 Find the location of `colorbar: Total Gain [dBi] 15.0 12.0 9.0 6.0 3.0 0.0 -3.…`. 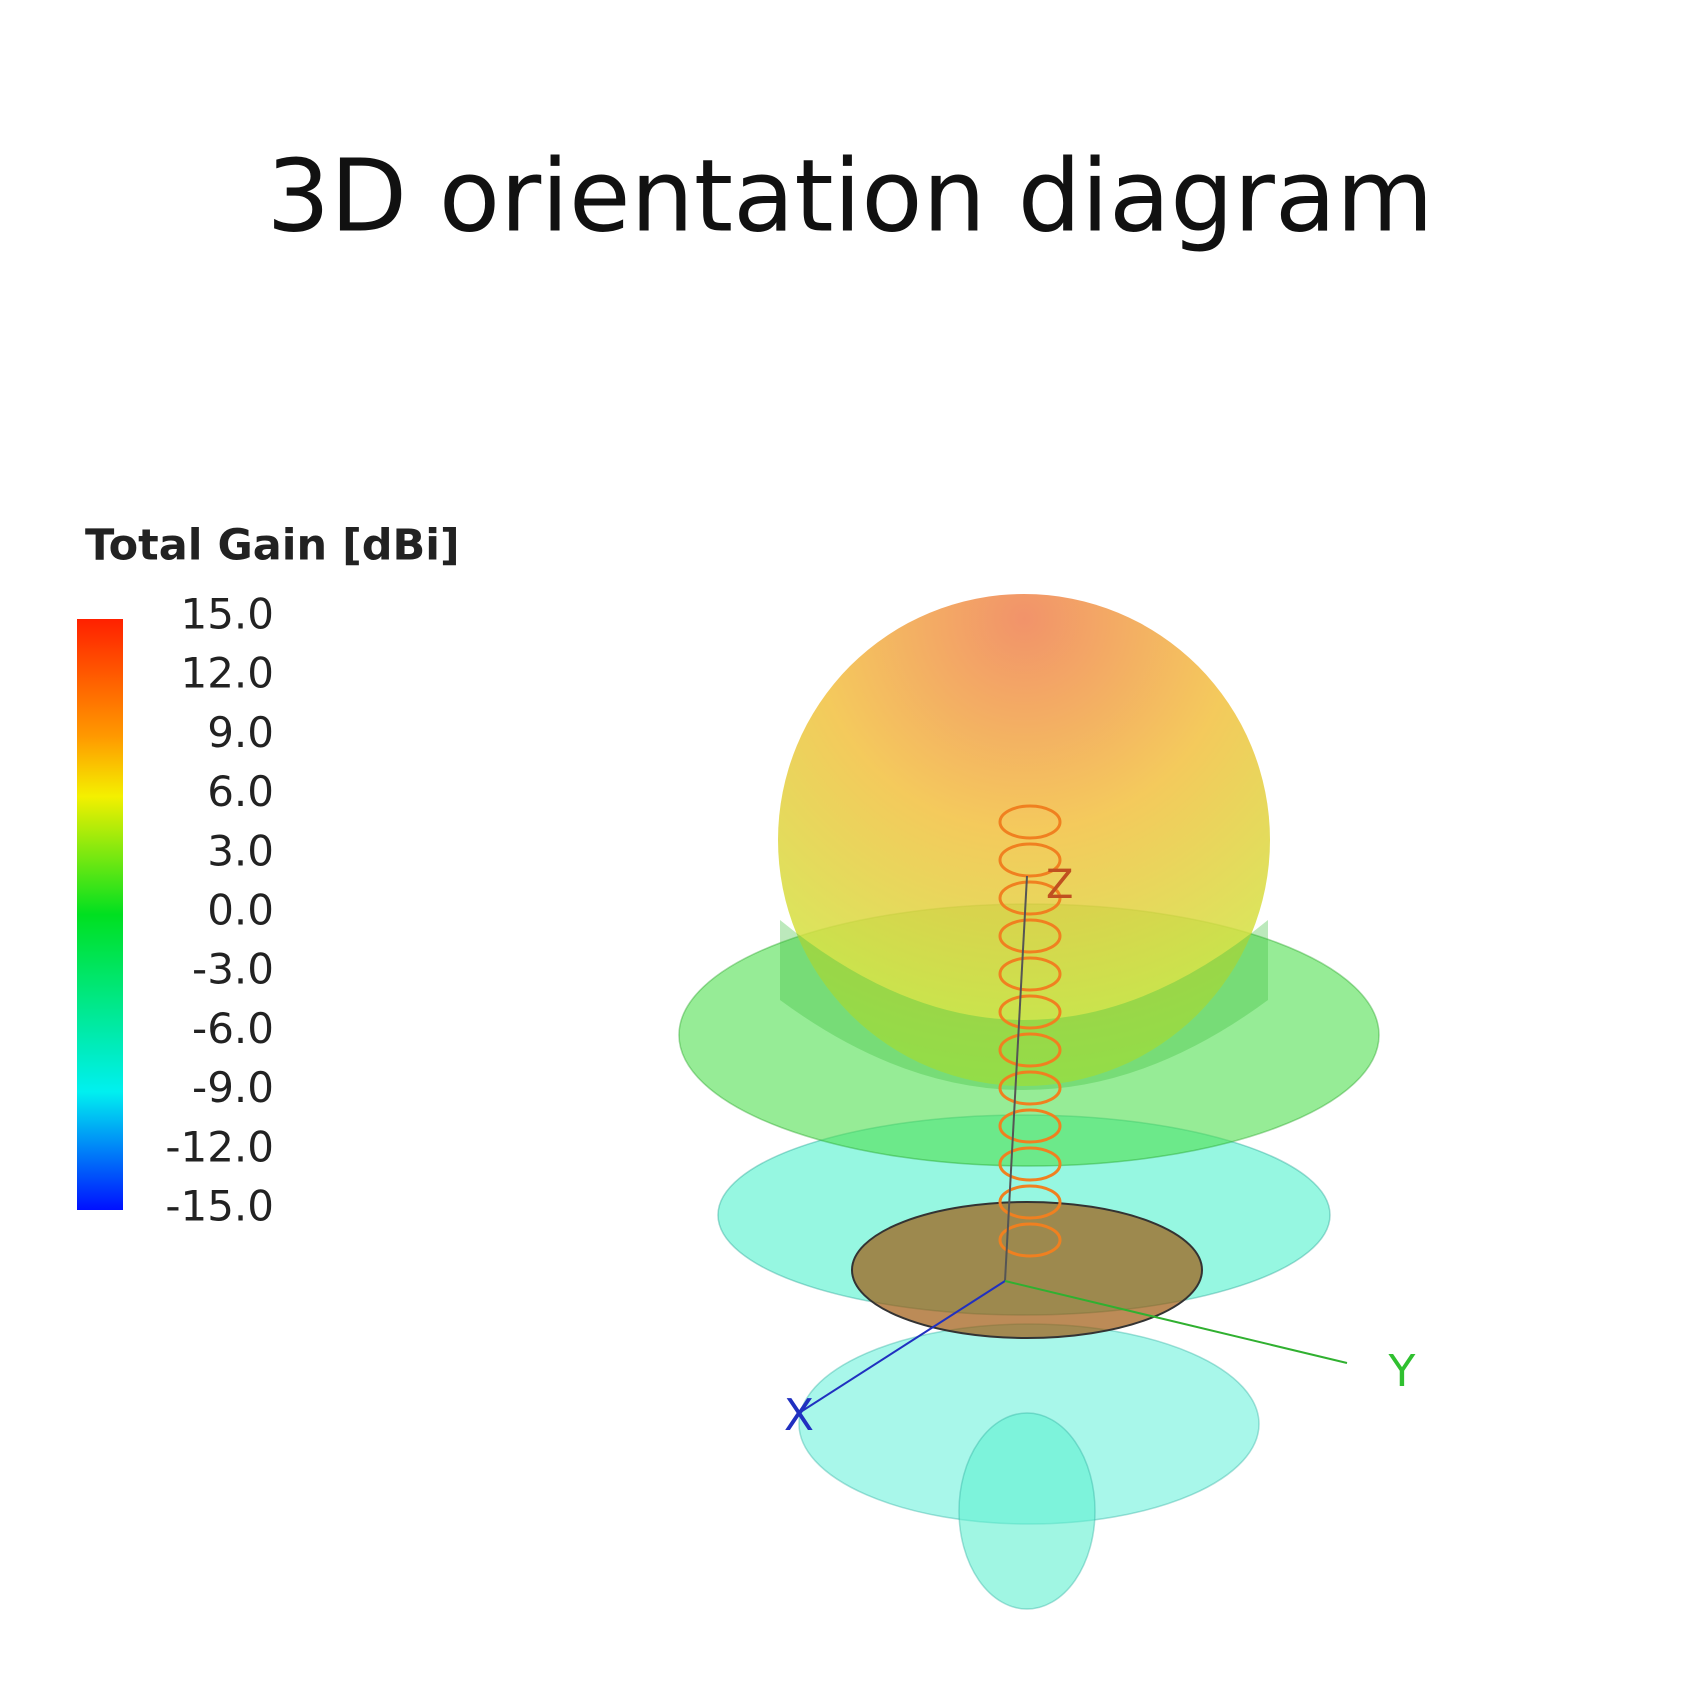

colorbar: Total Gain [dBi] 15.0 12.0 9.0 6.0 3.0 0.0 -3.… is located at coordinates (268, 876).